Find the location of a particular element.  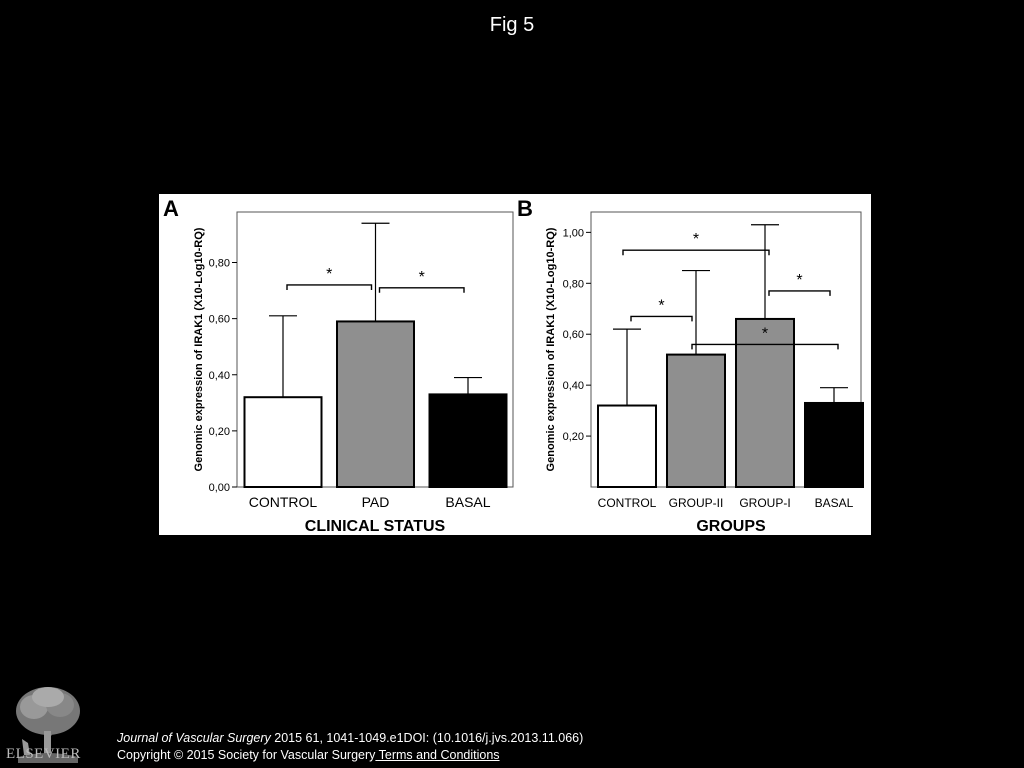

panel-a-bar-basal is located at coordinates (468, 441).